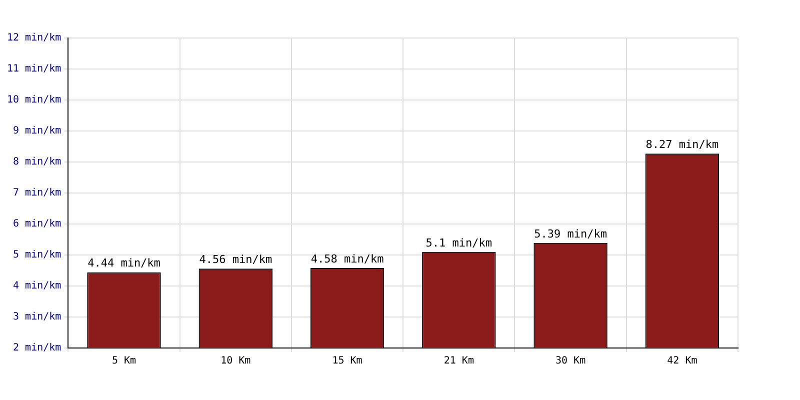 This screenshot has width=800, height=400. I want to click on data-label: 5.39 min/km, so click(571, 233).